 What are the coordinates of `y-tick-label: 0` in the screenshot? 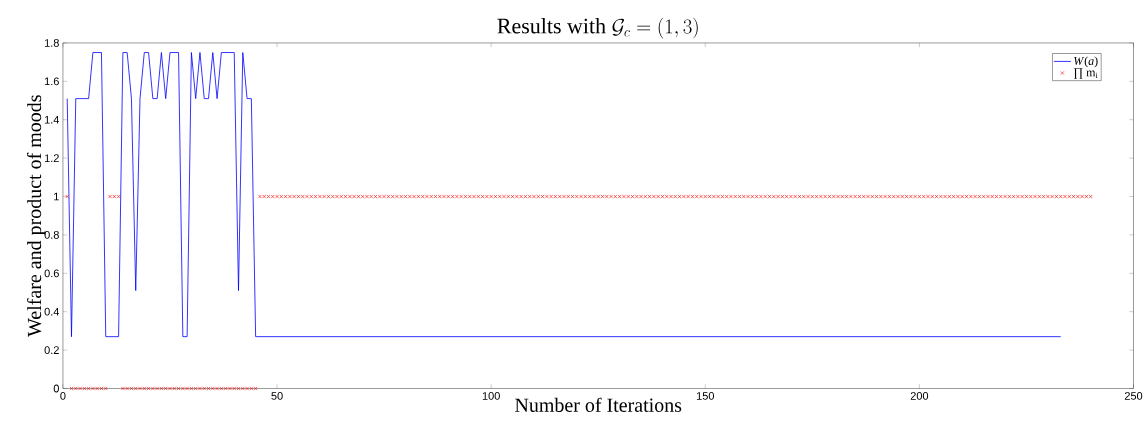 It's located at (56, 388).